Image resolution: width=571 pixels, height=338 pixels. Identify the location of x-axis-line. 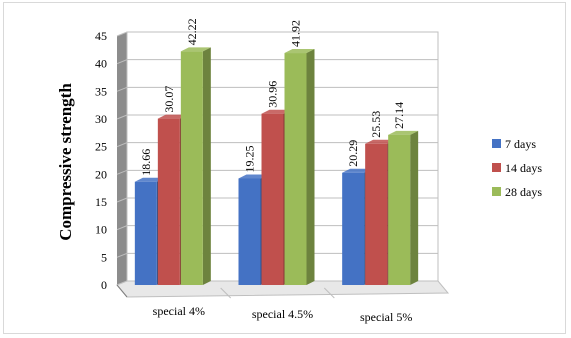
(122, 291).